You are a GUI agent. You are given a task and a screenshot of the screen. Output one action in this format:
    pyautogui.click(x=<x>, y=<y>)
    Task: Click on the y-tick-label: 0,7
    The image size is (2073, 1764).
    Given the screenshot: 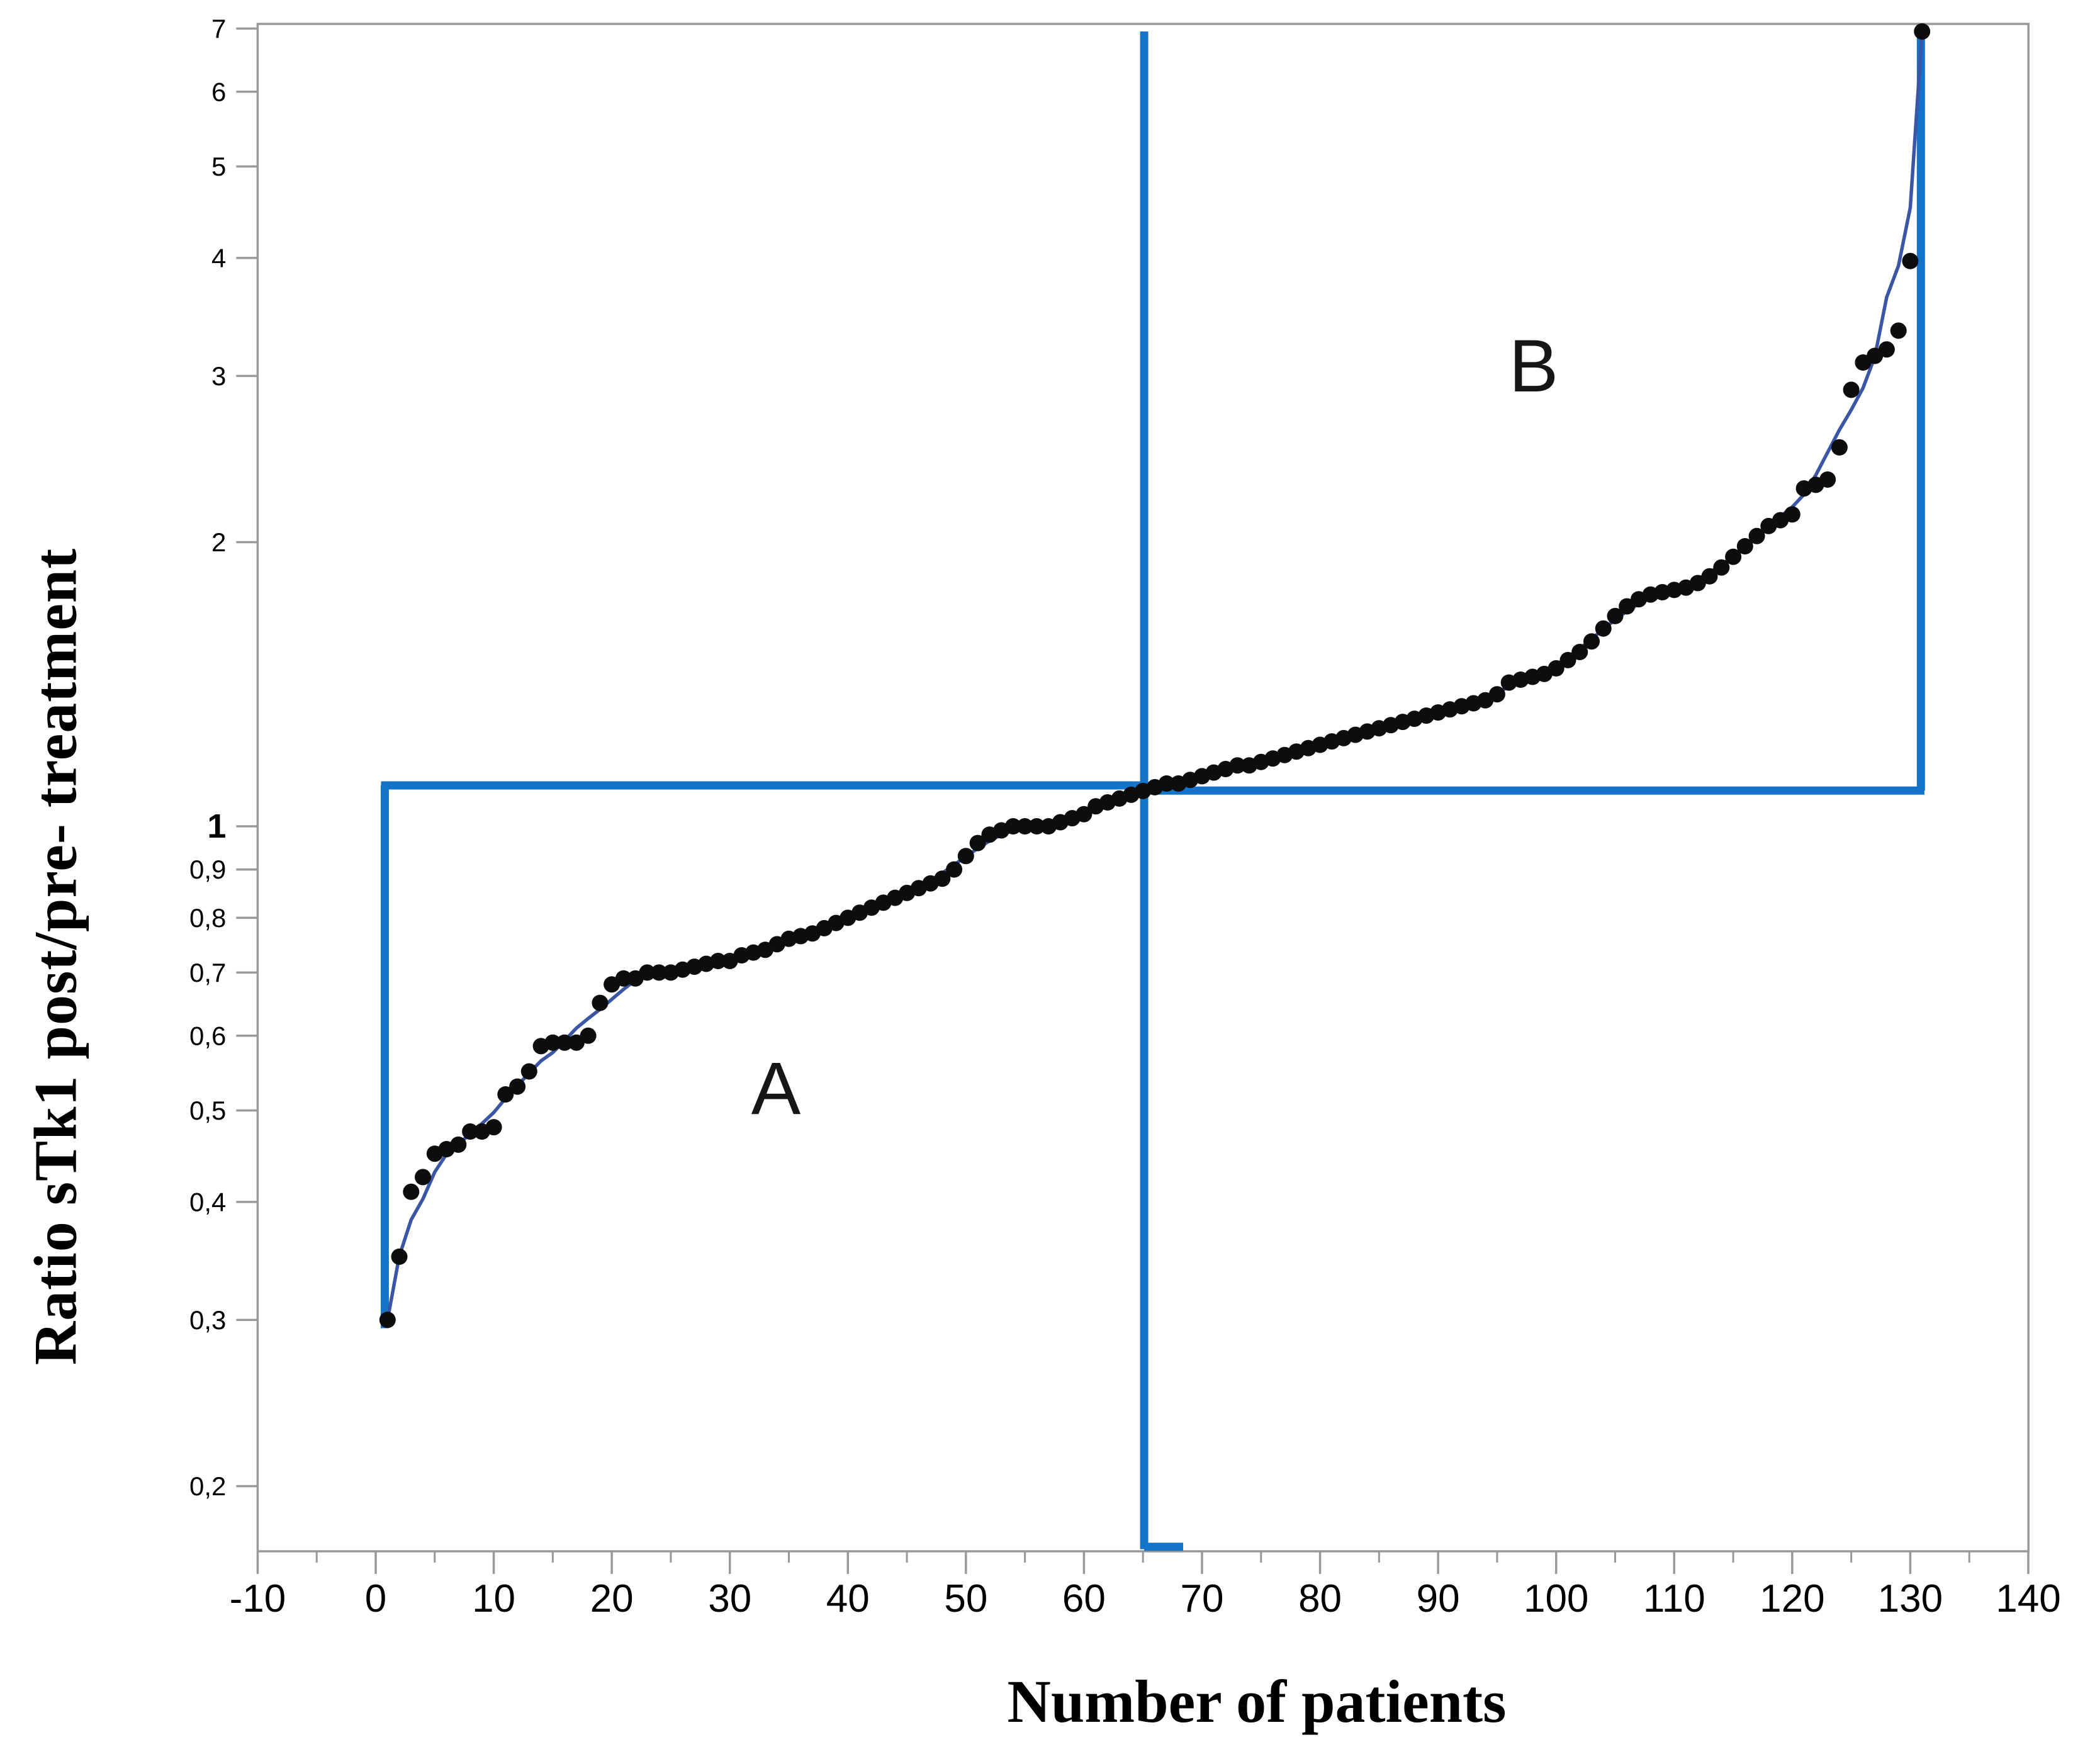 What is the action you would take?
    pyautogui.click(x=207, y=973)
    